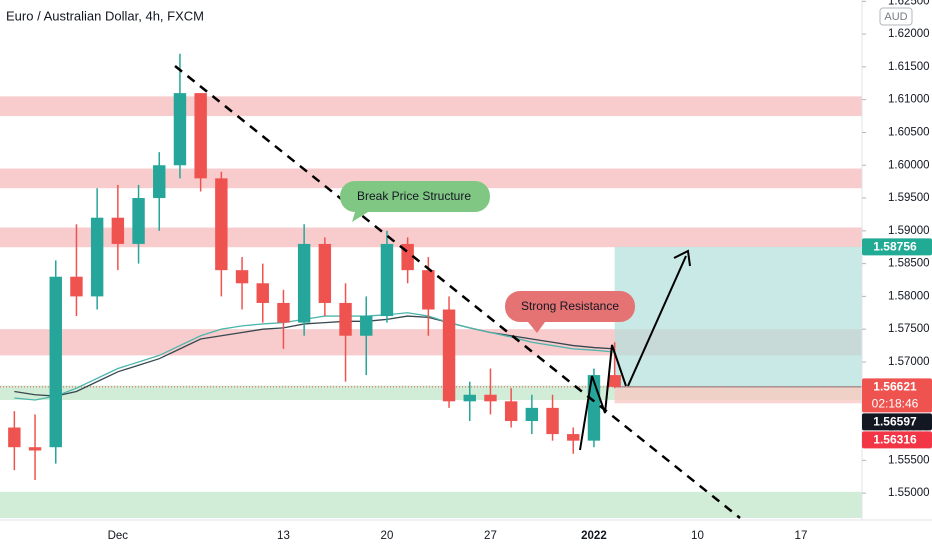 The width and height of the screenshot is (932, 550). Describe the element at coordinates (801, 536) in the screenshot. I see `x-tick-label: 17` at that location.